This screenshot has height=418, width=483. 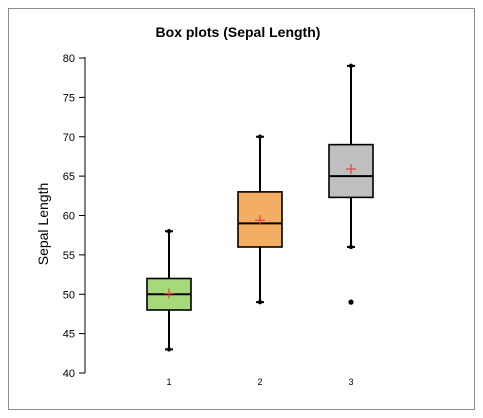 I want to click on x-category-label: 3, so click(x=350, y=382).